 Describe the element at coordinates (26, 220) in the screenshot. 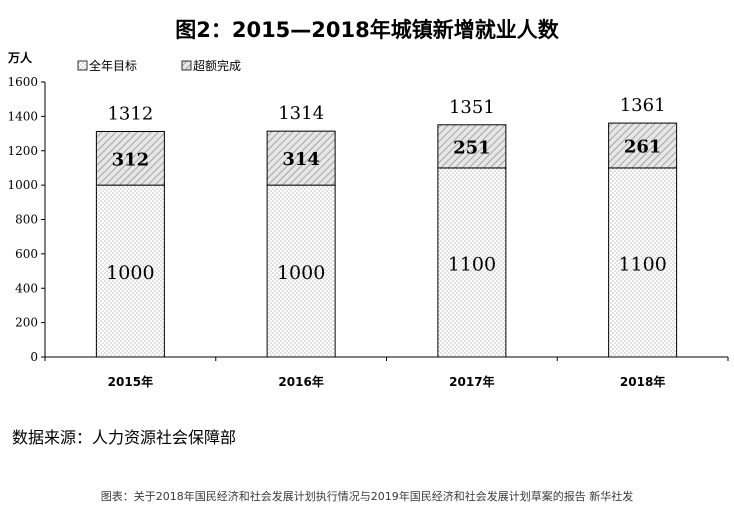

I see `y-tick-label: 800` at that location.